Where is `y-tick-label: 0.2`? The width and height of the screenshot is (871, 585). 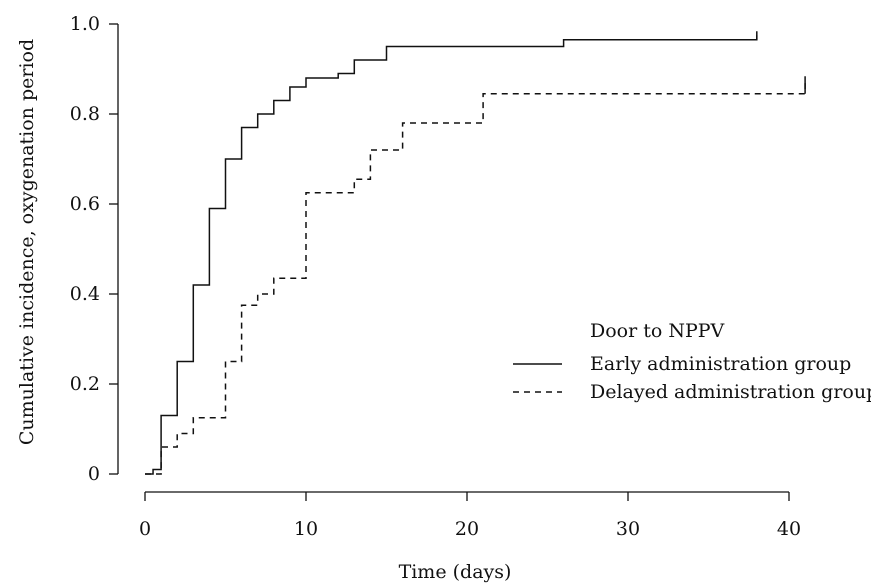 y-tick-label: 0.2 is located at coordinates (85, 384).